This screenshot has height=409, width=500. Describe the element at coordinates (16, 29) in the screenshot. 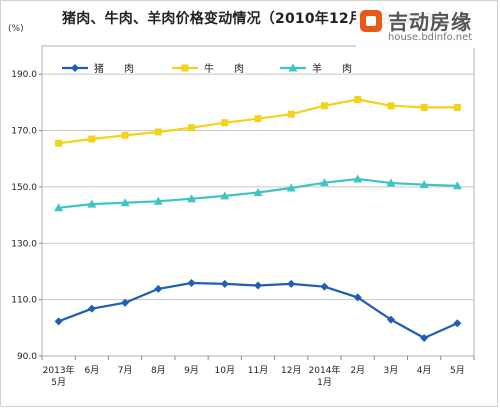

I see `y-axis-unit: (%)` at that location.